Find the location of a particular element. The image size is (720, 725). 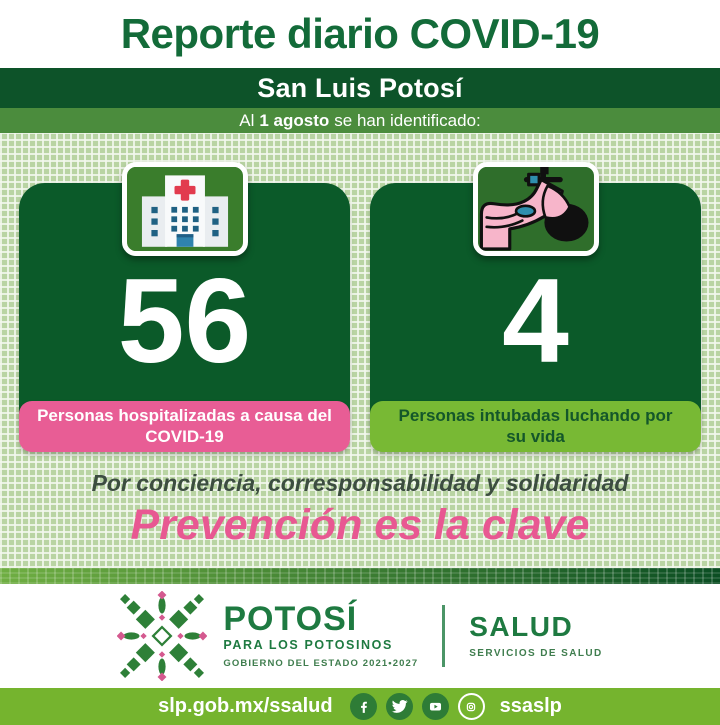

date-banner: Al 1 agosto se han identificado: is located at coordinates (360, 120).